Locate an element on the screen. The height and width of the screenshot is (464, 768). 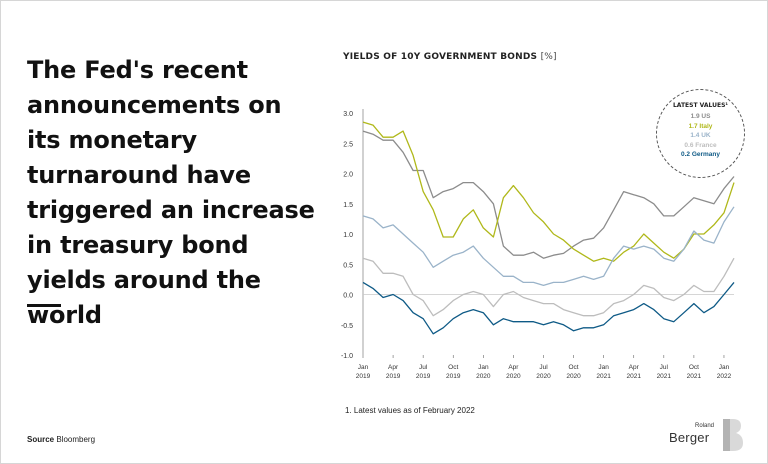
legend-item-italy: 1.7 Italy is located at coordinates (700, 126).